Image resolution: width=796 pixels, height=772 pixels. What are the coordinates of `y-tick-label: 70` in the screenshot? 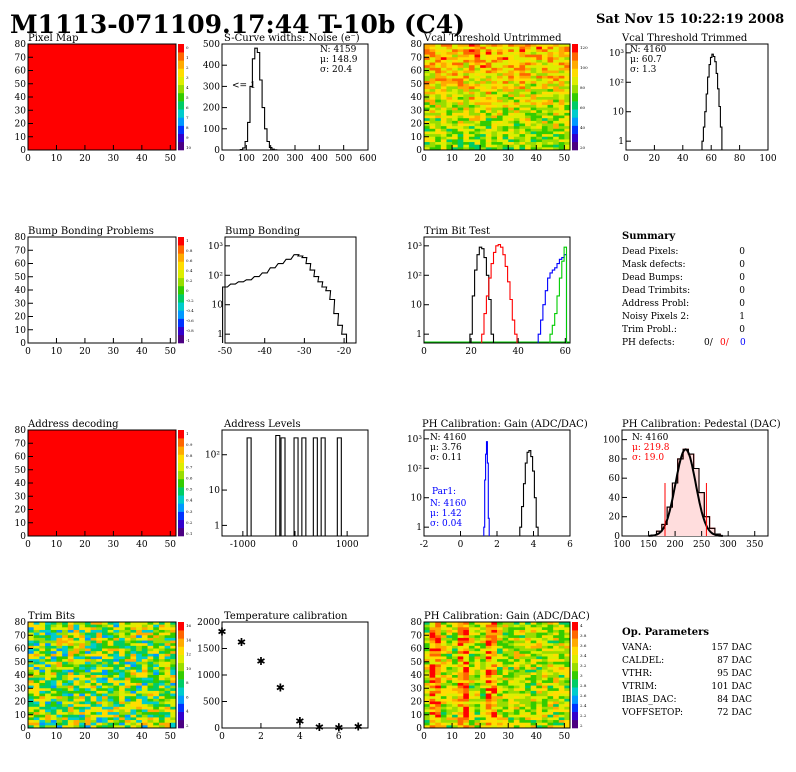 It's located at (21, 444).